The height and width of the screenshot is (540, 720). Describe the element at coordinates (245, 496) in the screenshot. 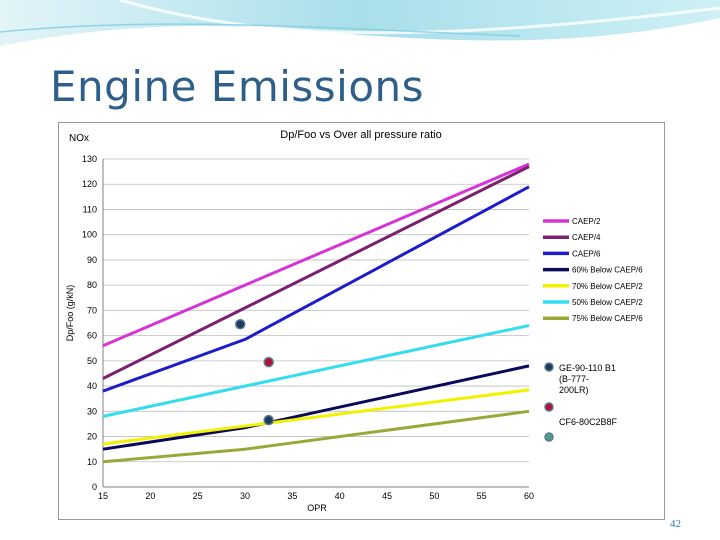

I see `x-tick-label: 30` at that location.